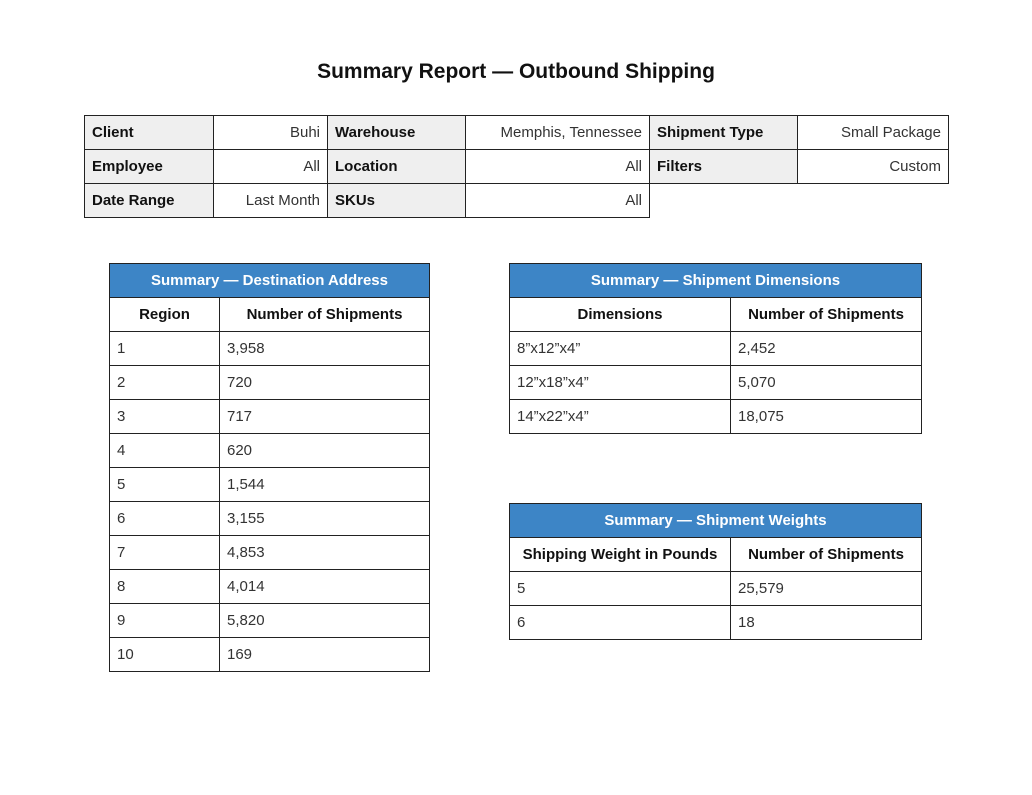 The height and width of the screenshot is (795, 1032). I want to click on shipment-type-value: Small Package, so click(873, 132).